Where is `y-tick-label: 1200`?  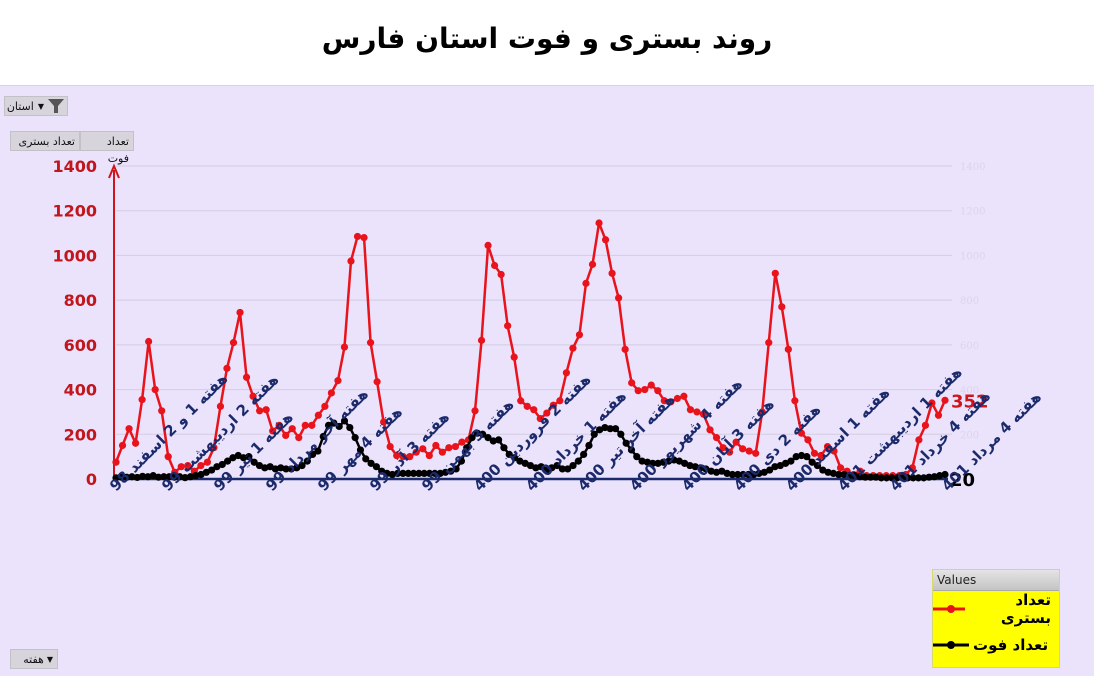 y-tick-label: 1200 is located at coordinates (74, 211).